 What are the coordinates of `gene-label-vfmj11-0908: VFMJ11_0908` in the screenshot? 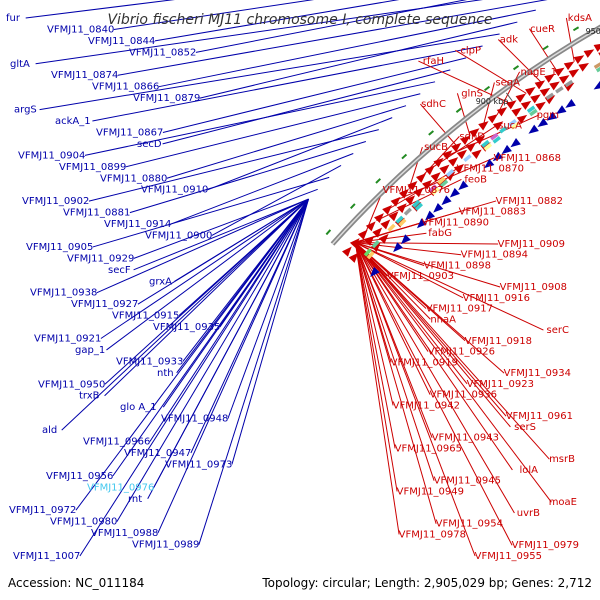 It's located at (533, 287).